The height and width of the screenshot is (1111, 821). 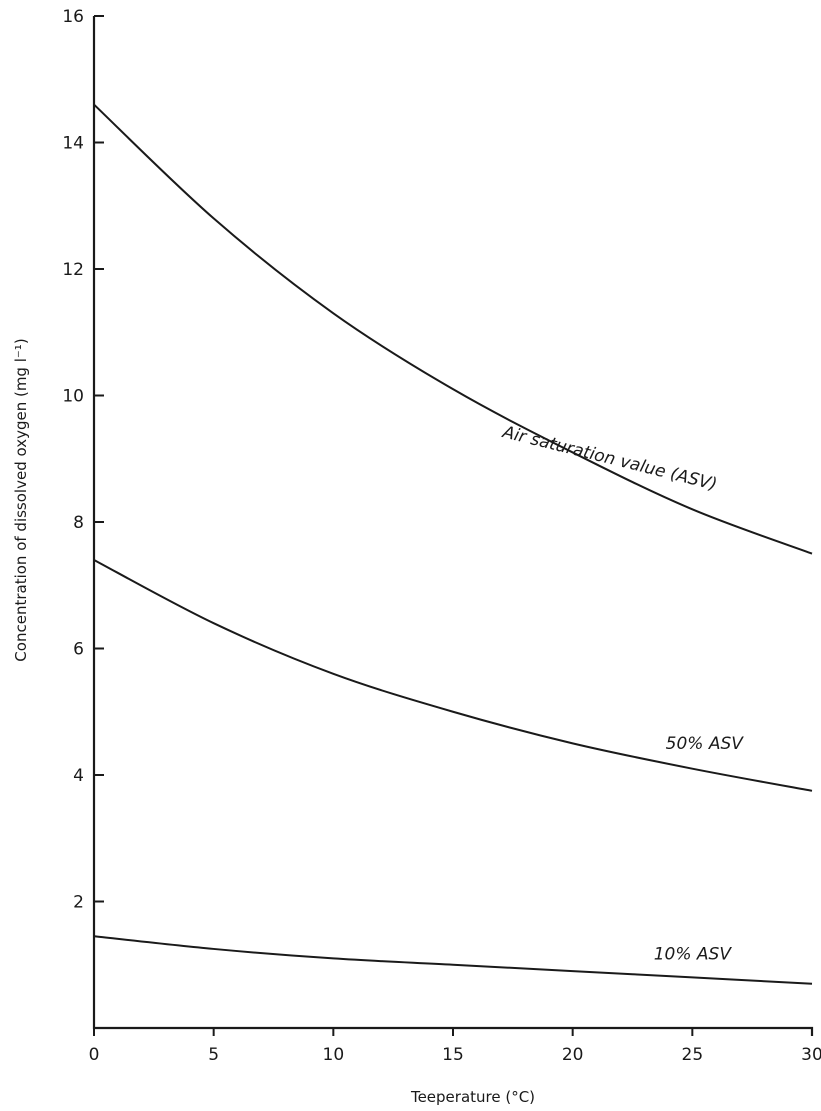 I want to click on y-tick-label: 8, so click(x=78, y=523).